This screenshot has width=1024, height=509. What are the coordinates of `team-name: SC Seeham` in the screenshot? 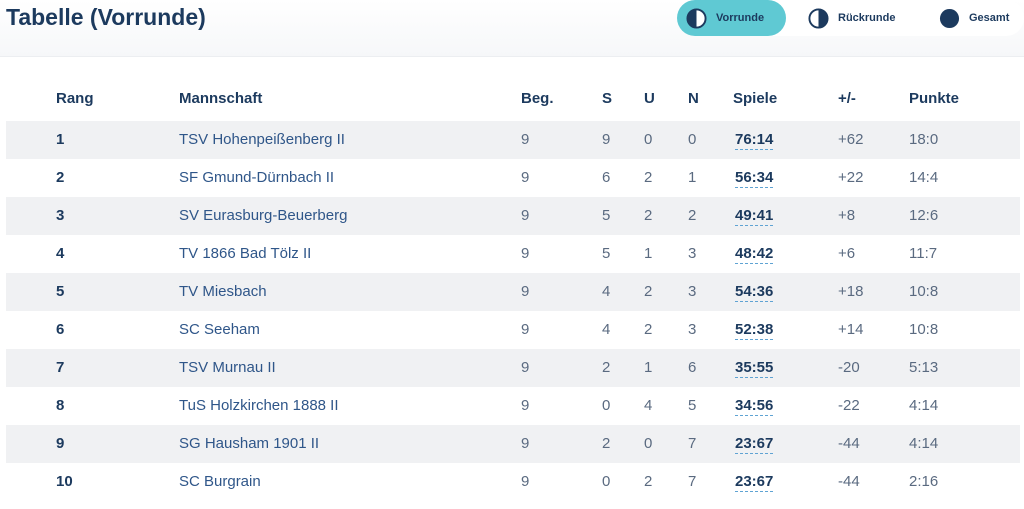 It's located at (219, 329).